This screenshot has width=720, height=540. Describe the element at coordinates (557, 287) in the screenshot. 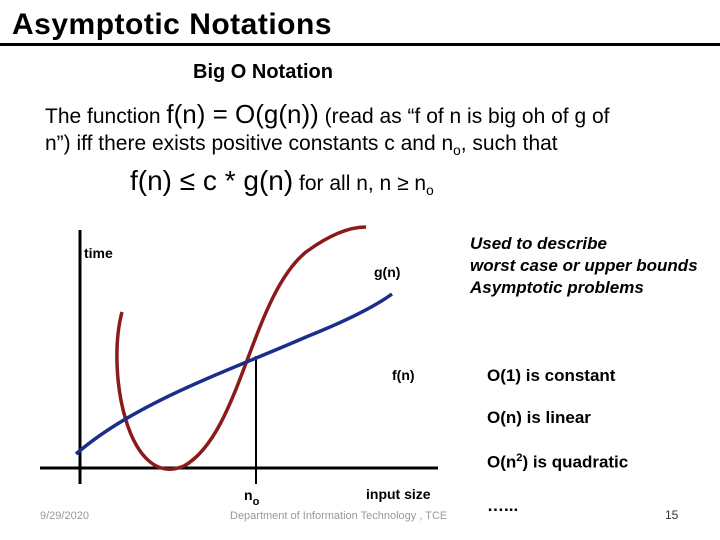

I see `usage-note-line-3: Asymptotic problems` at that location.